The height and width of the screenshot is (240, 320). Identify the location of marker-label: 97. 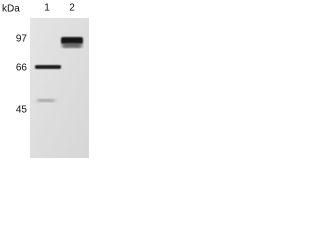
(22, 39).